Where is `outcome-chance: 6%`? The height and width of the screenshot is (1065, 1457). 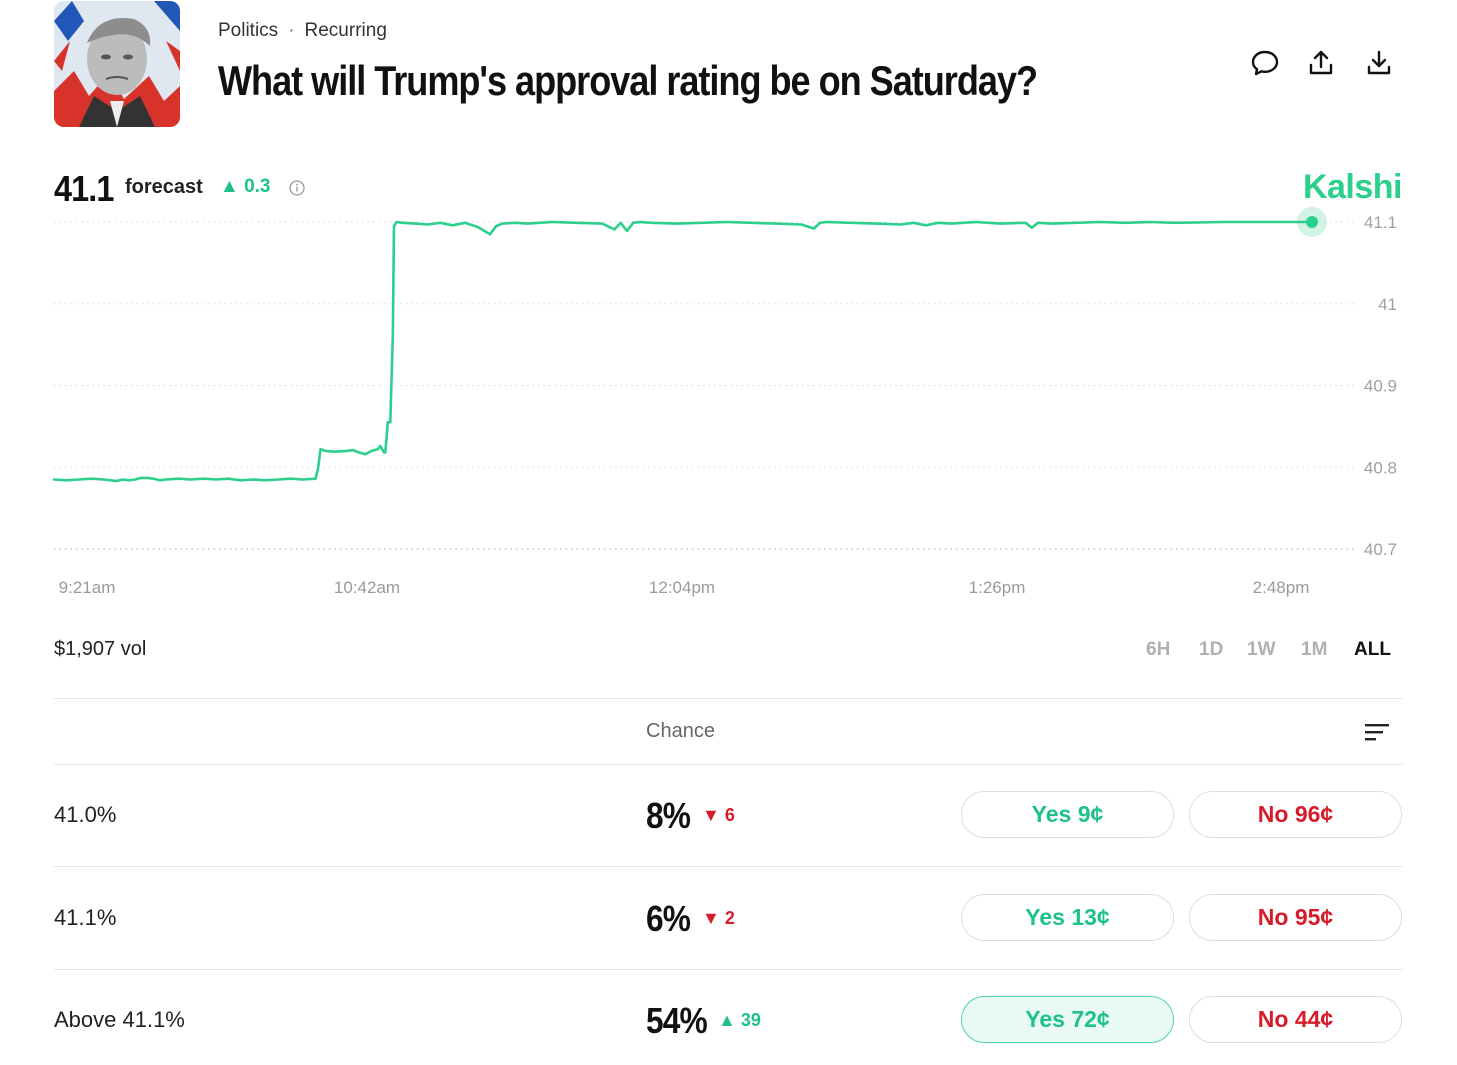
outcome-chance: 6% is located at coordinates (668, 918).